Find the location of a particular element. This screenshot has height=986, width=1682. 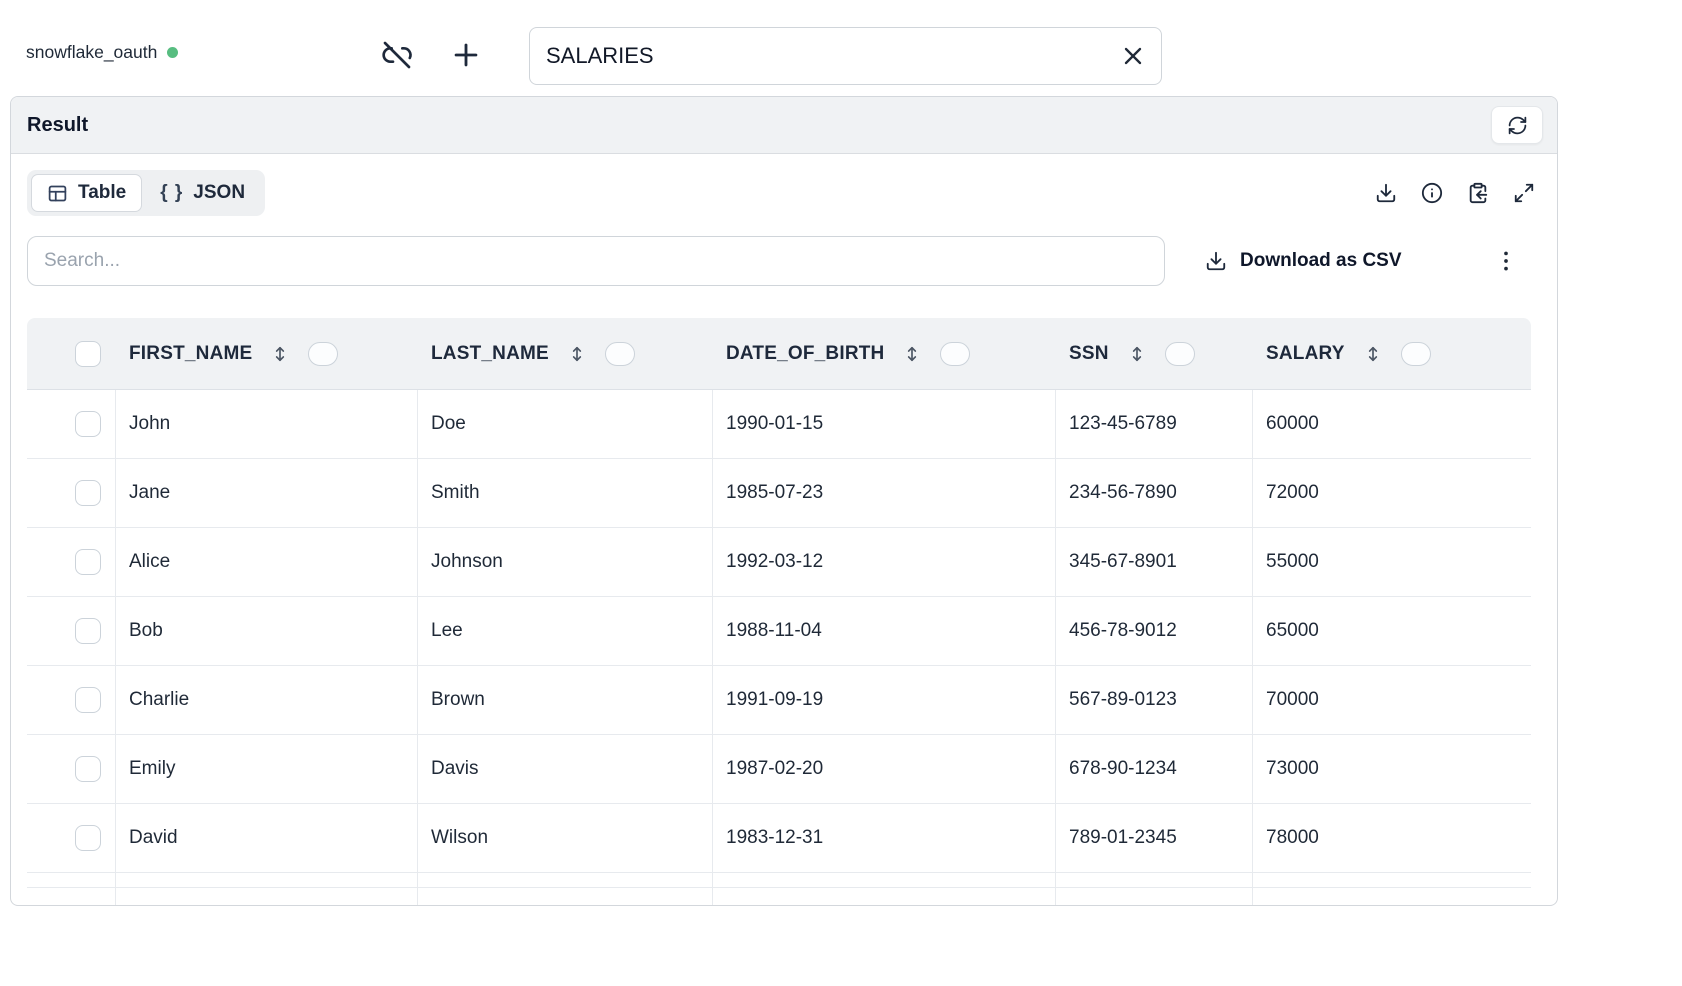

table-row: Alice Johnson 1992-03-12 345-67-8901 55000 is located at coordinates (779, 562).